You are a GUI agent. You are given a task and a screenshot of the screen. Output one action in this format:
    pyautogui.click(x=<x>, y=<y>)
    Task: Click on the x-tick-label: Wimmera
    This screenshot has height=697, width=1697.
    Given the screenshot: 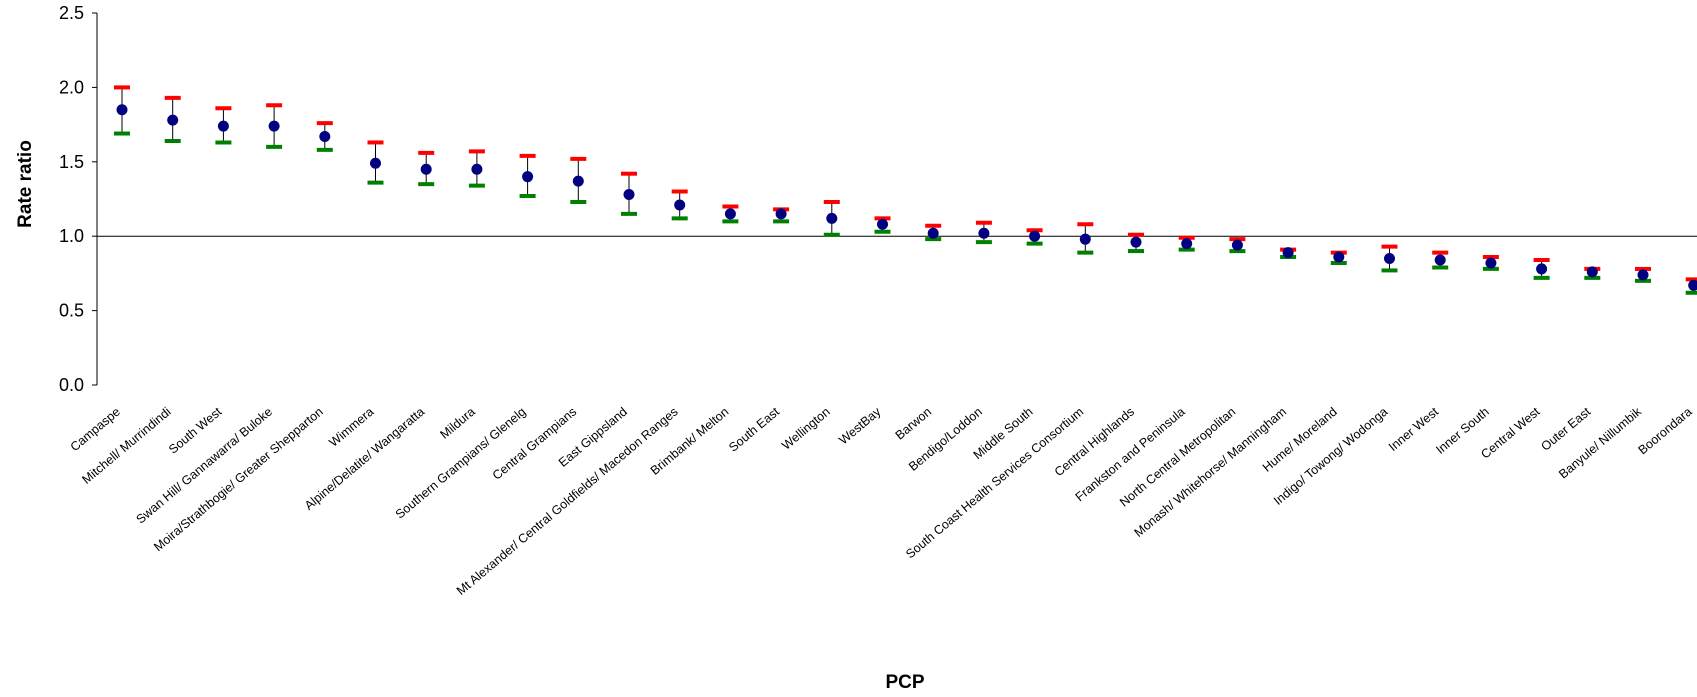 What is the action you would take?
    pyautogui.click(x=351, y=427)
    